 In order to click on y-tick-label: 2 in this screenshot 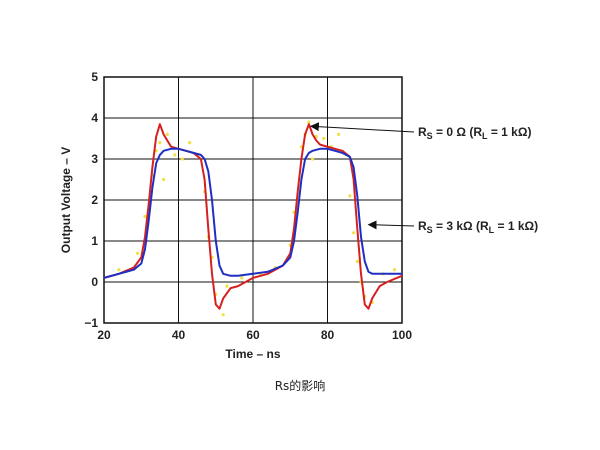, I will do `click(94, 200)`.